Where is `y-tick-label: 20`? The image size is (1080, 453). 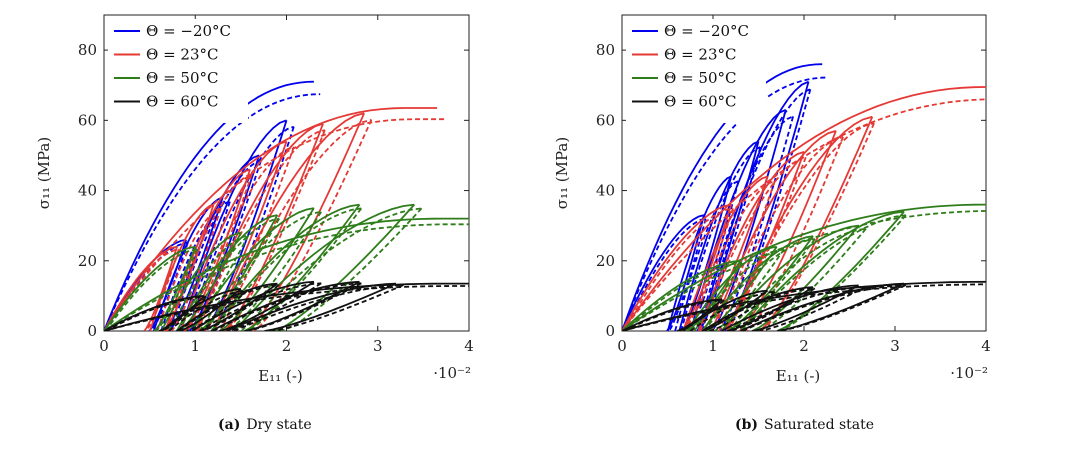 y-tick-label: 20 is located at coordinates (605, 261).